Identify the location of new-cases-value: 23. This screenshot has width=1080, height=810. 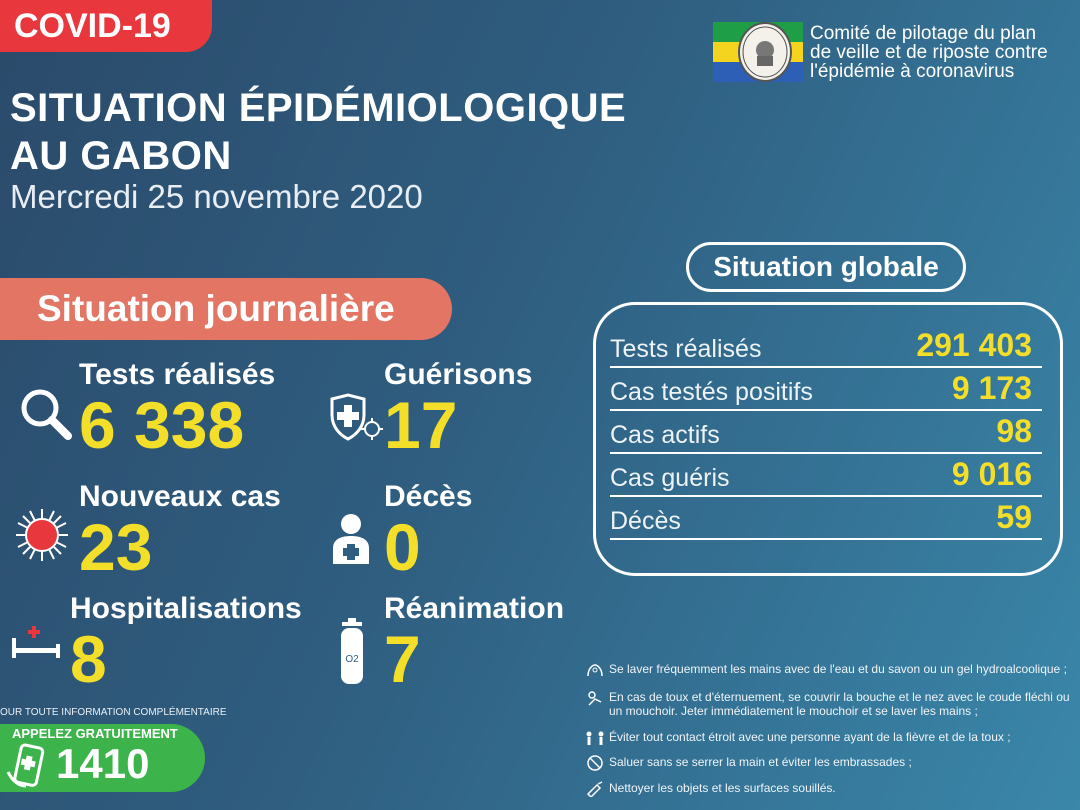
(116, 547).